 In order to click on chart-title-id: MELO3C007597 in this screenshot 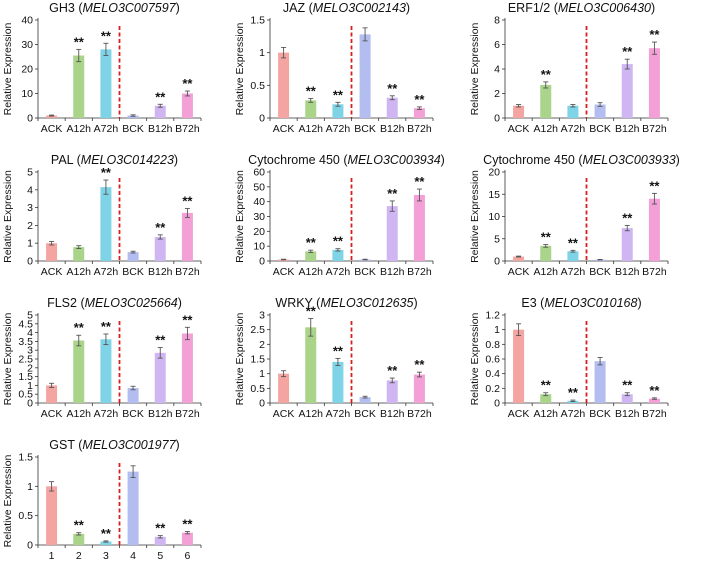, I will do `click(130, 8)`.